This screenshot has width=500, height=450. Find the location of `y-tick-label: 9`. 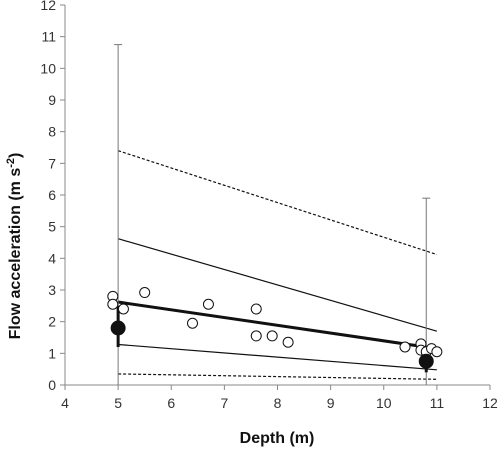

y-tick-label: 9 is located at coordinates (52, 100).